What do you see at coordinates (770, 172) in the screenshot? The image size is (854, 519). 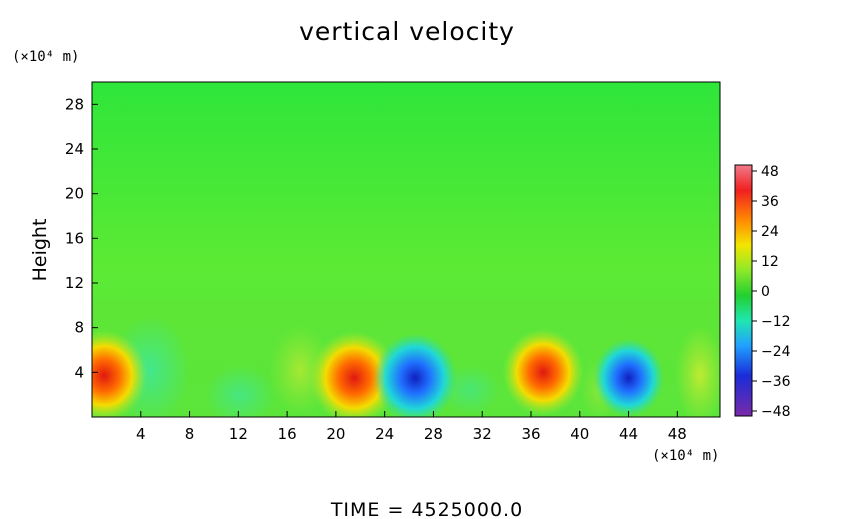 I see `colorbar-tick-label-0: 48` at bounding box center [770, 172].